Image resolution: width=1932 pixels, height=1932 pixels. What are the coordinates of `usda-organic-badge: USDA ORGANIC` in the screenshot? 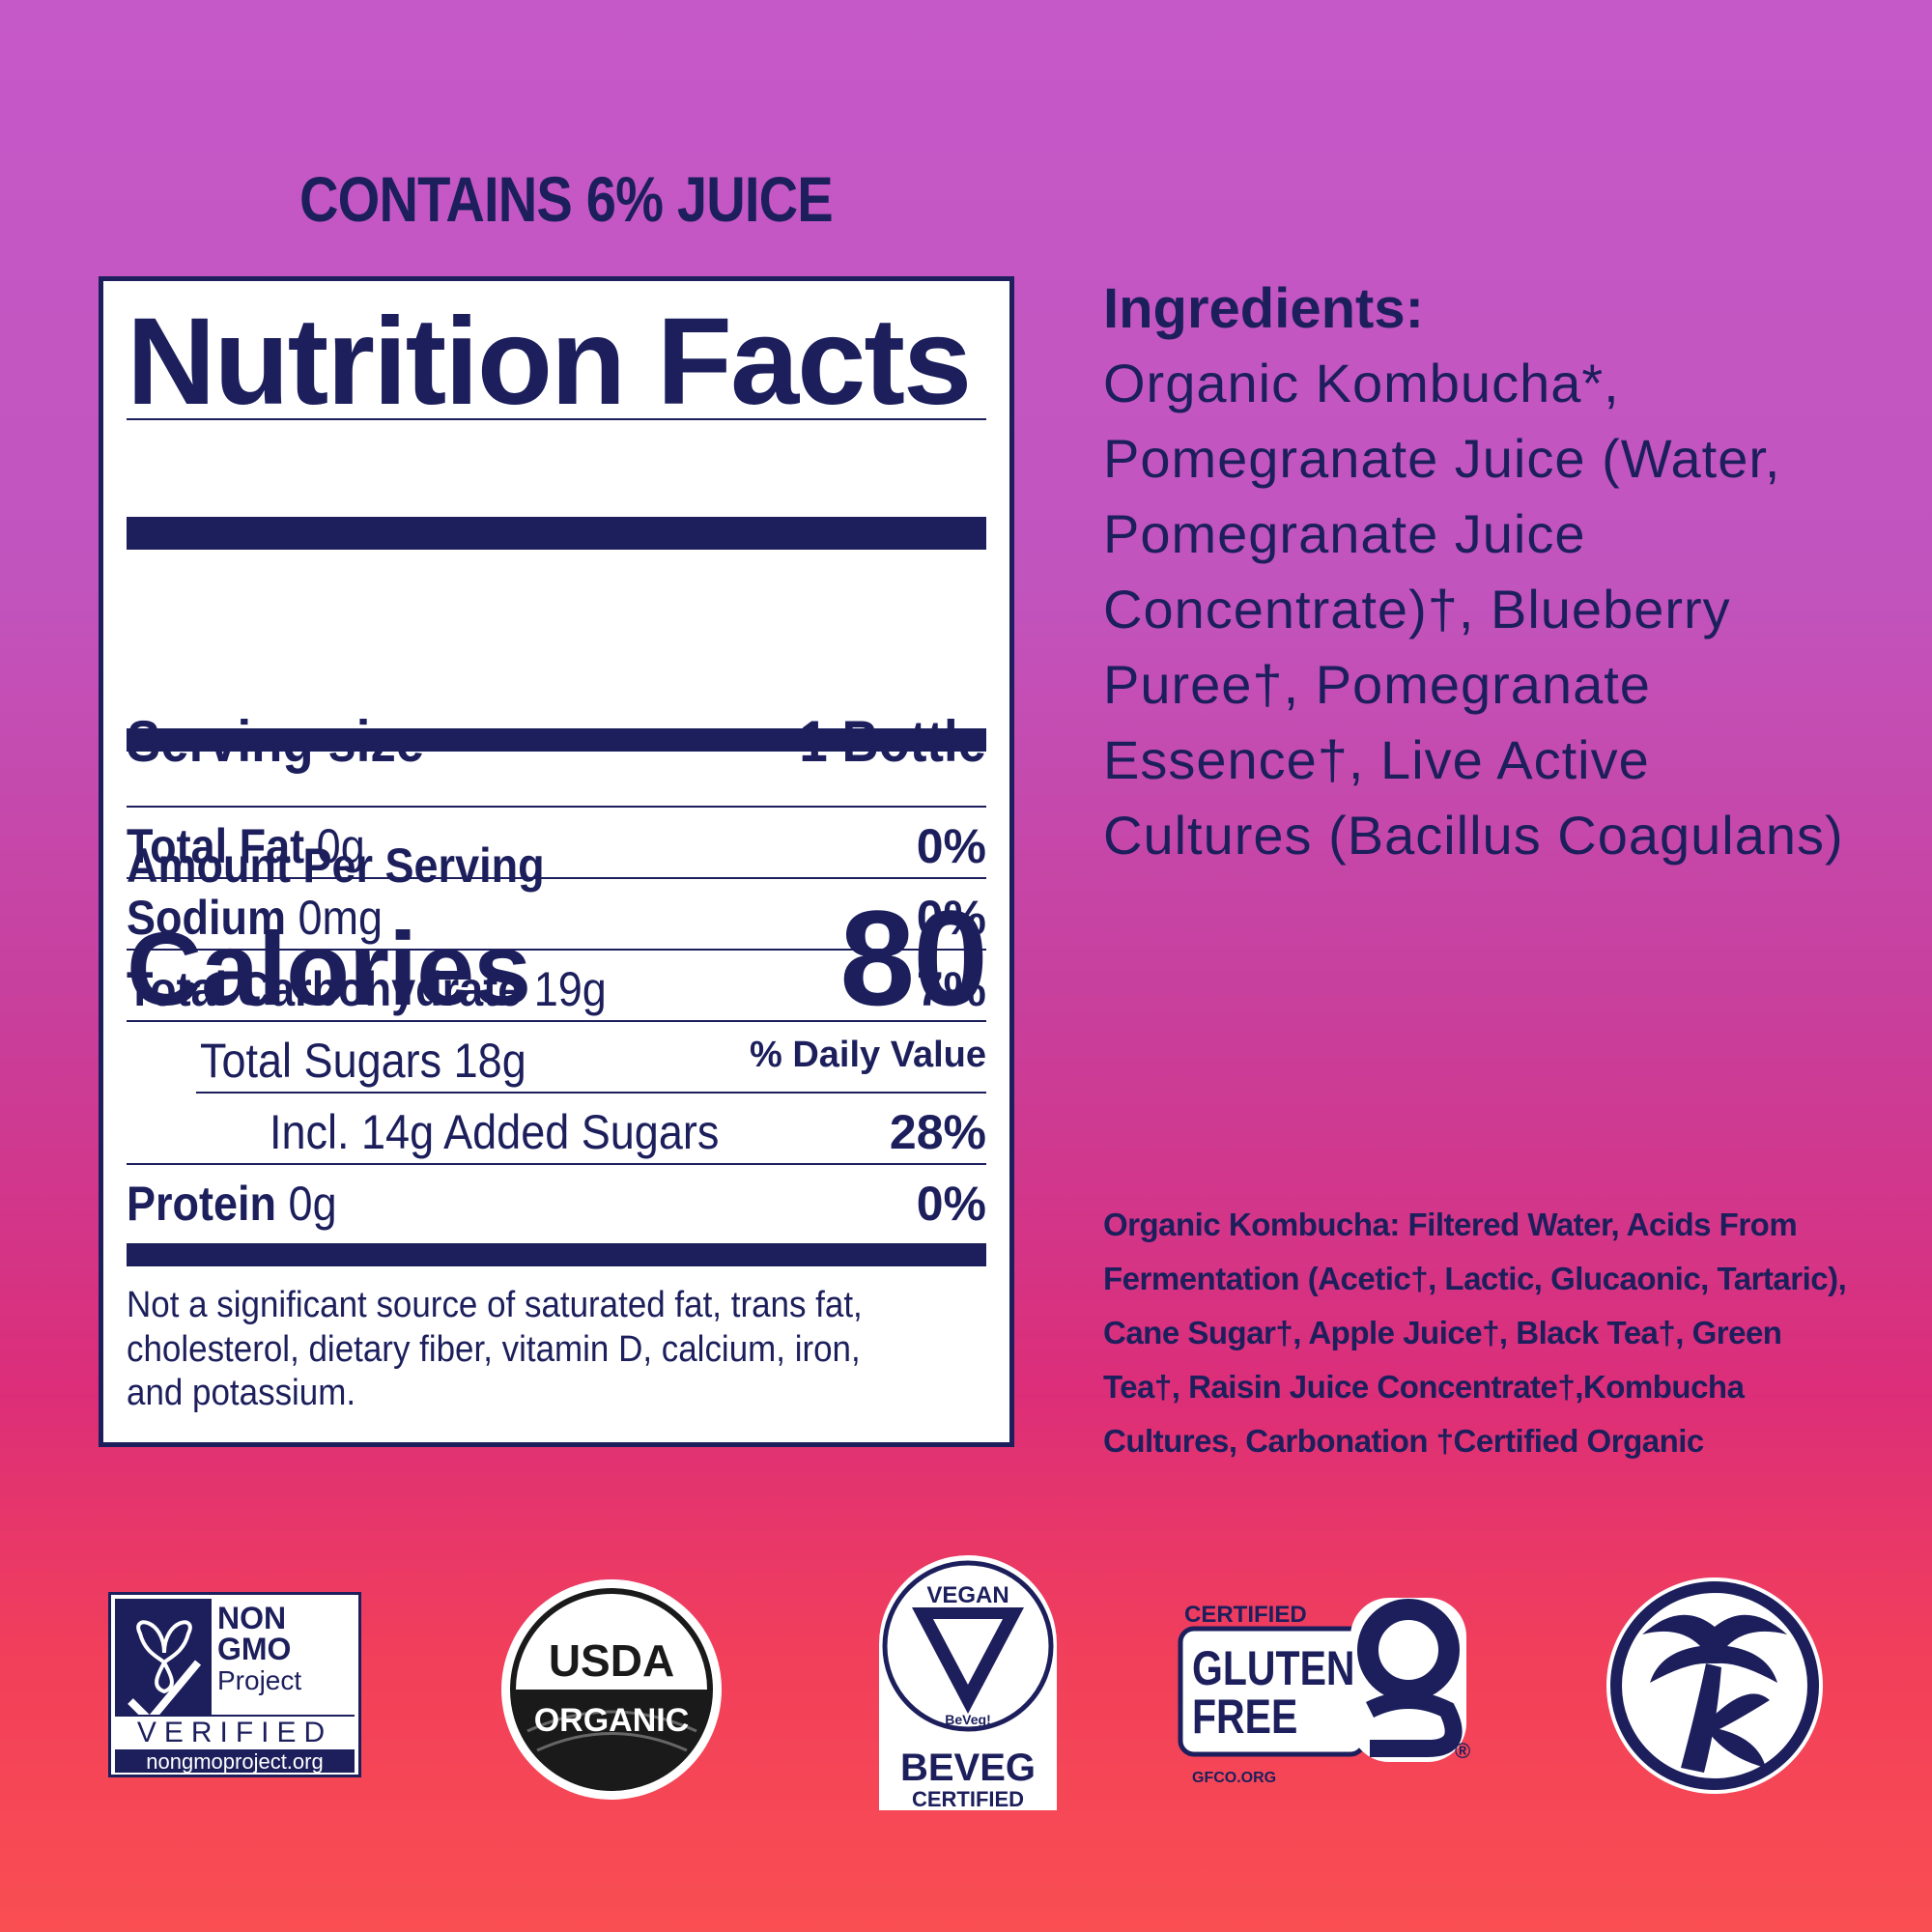 It's located at (611, 1690).